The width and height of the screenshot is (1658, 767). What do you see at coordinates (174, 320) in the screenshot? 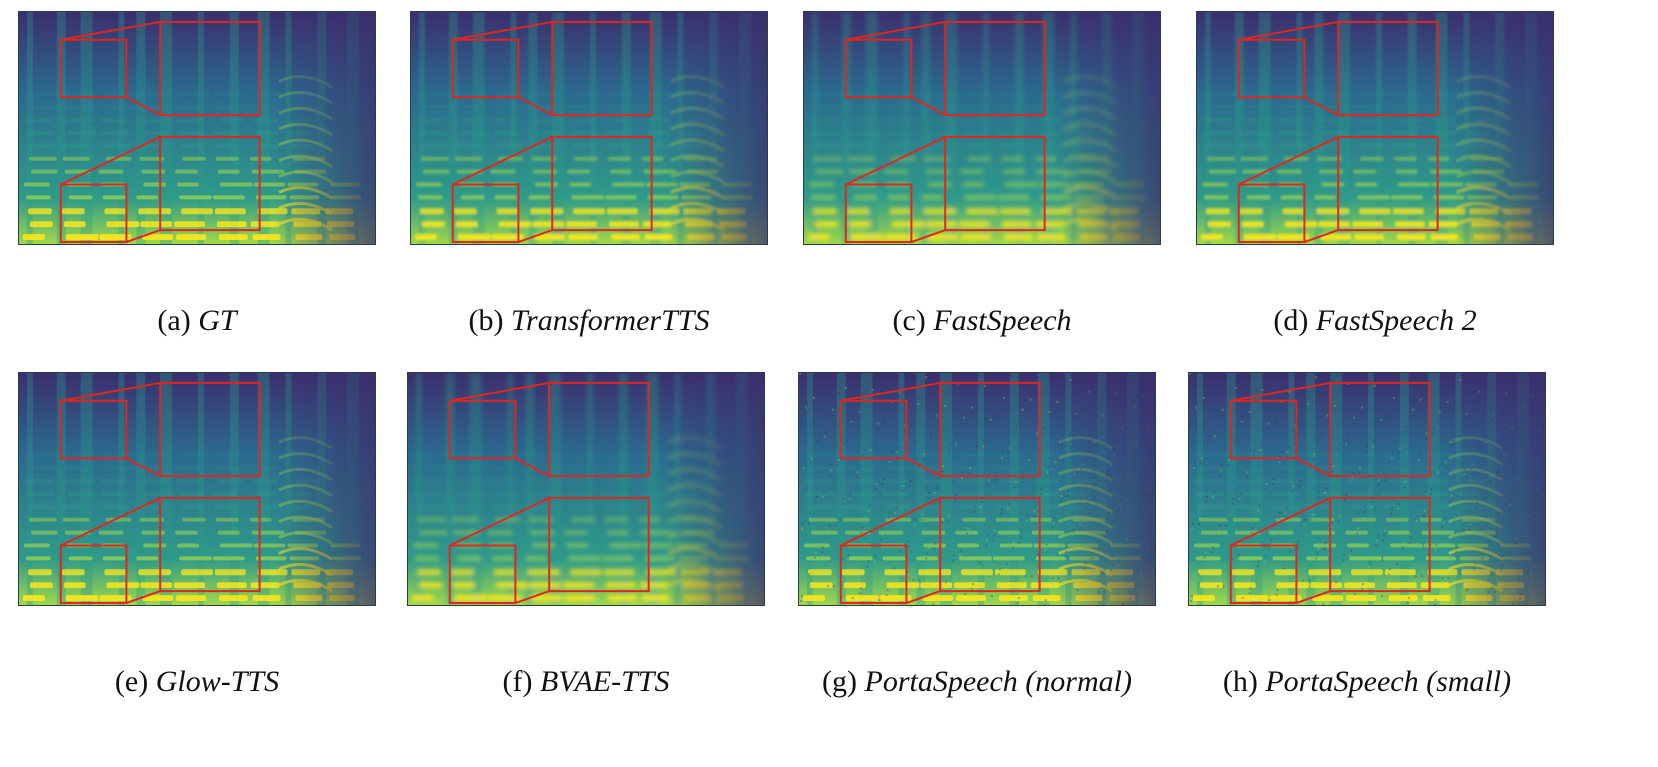
I see `panel-letter: (a)` at bounding box center [174, 320].